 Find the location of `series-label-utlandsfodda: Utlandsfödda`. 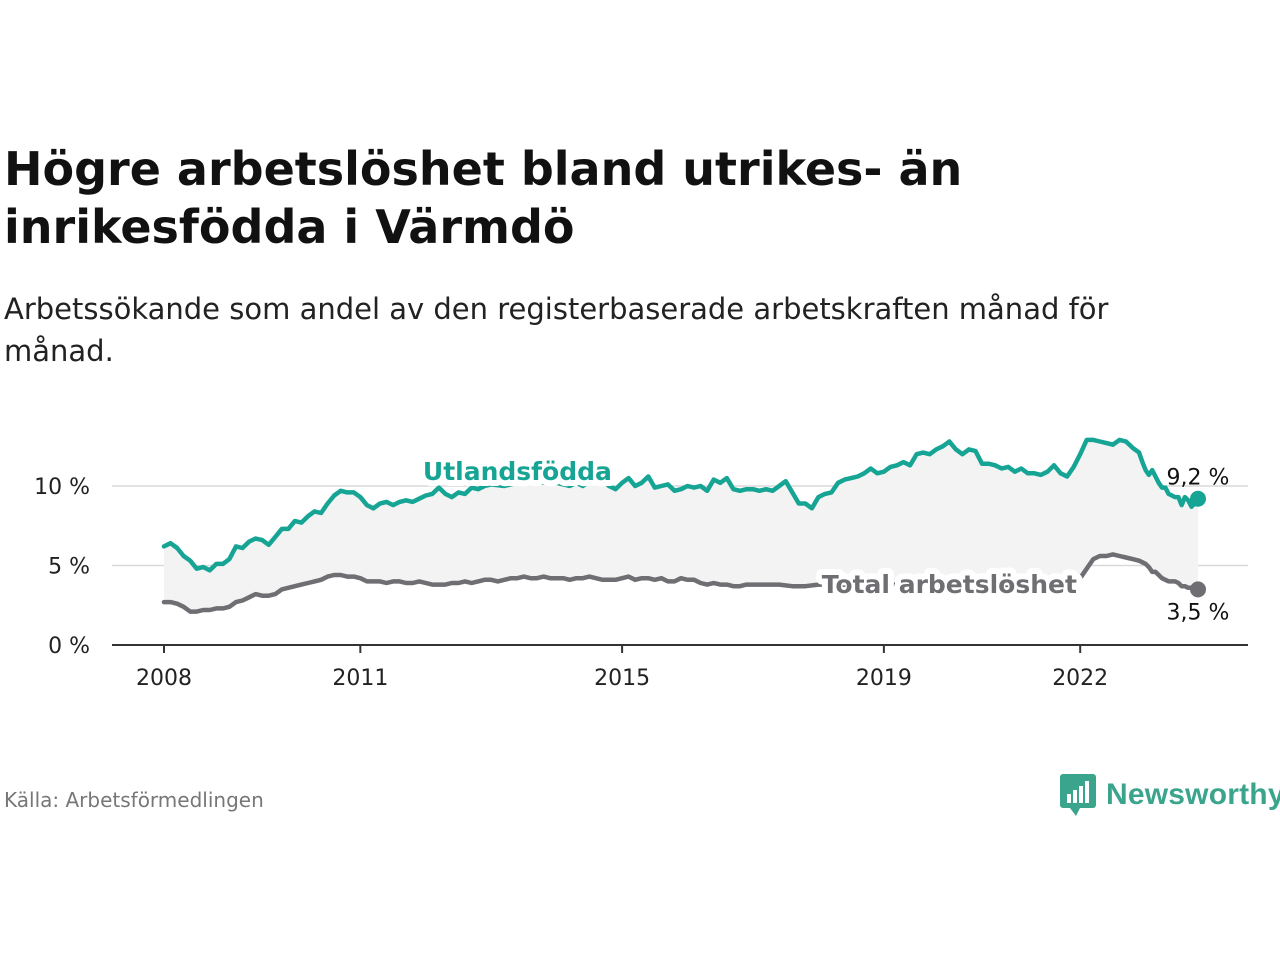

series-label-utlandsfodda: Utlandsfödda is located at coordinates (517, 471).